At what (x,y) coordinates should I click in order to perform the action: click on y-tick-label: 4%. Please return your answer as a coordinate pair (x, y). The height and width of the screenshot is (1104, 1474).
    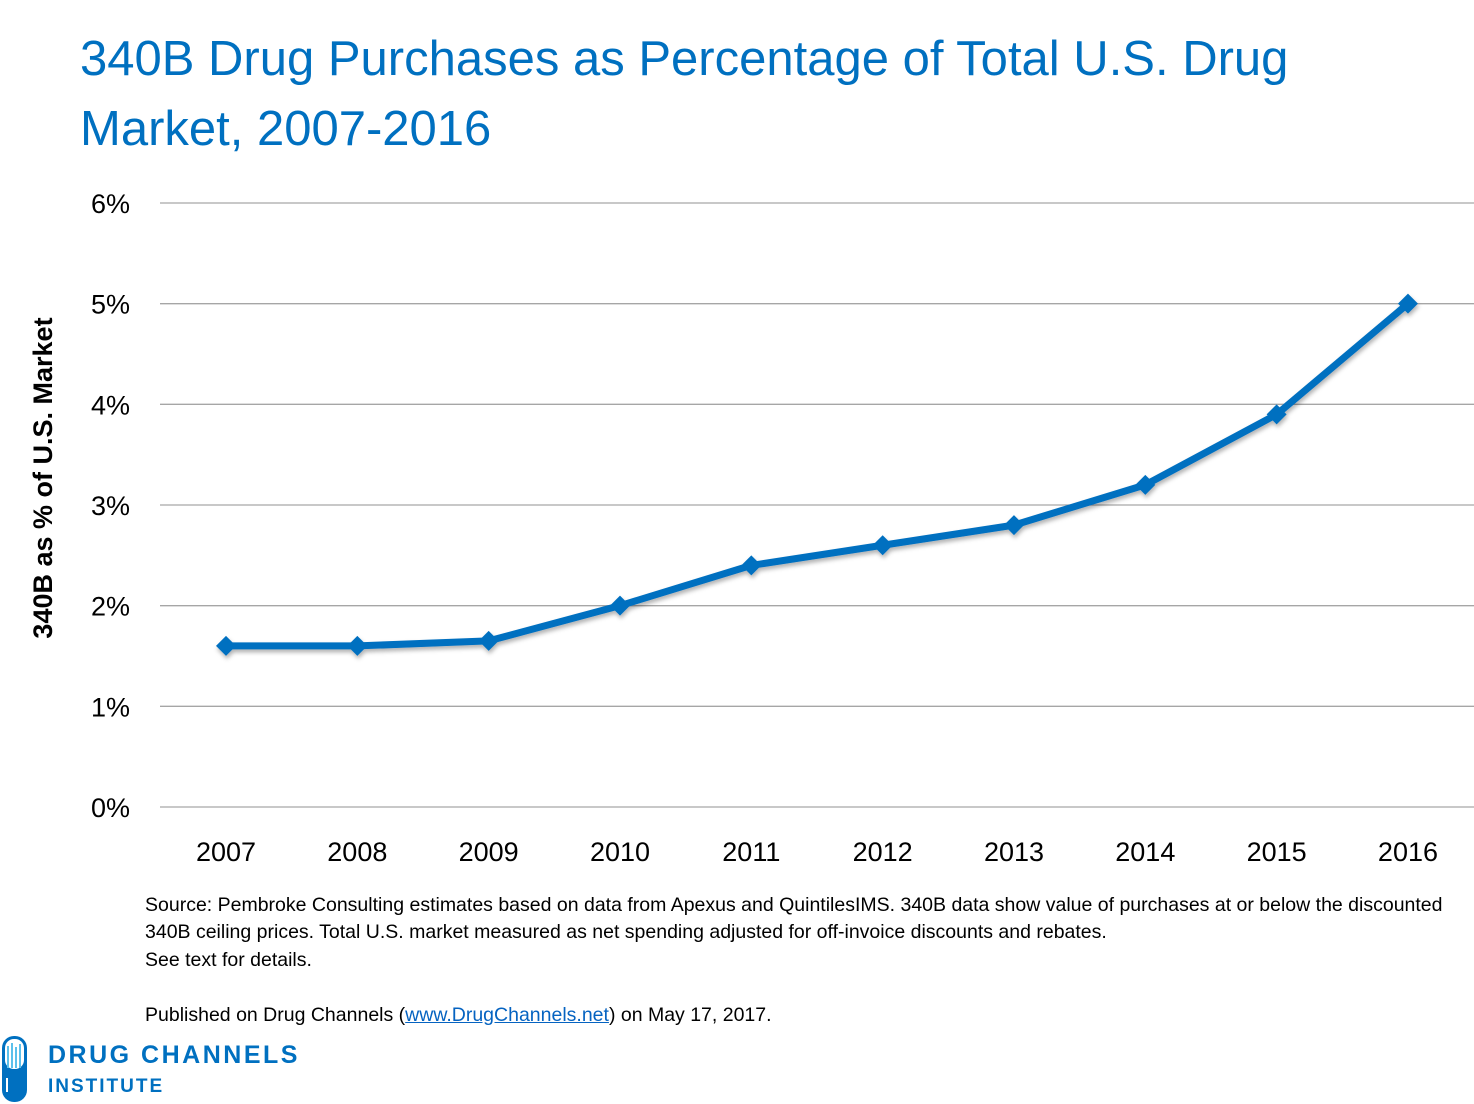
    Looking at the image, I should click on (110, 405).